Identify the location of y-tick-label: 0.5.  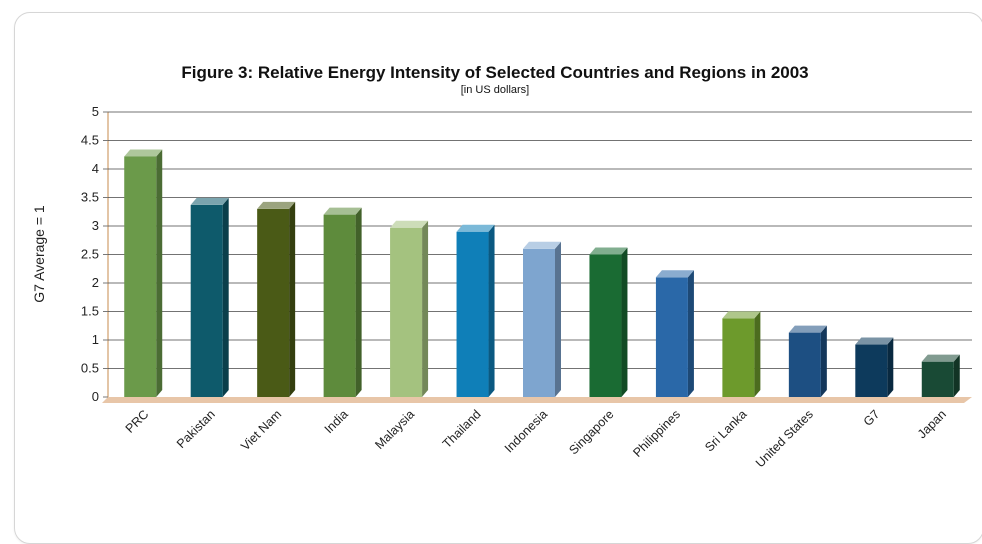
(90, 368).